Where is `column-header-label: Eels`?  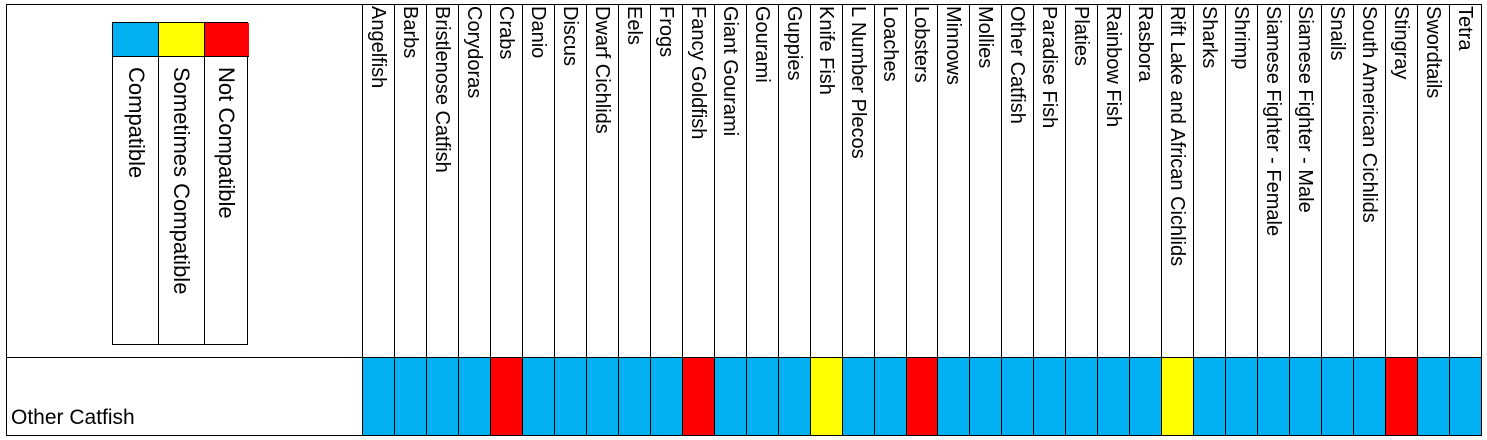 column-header-label: Eels is located at coordinates (633, 25).